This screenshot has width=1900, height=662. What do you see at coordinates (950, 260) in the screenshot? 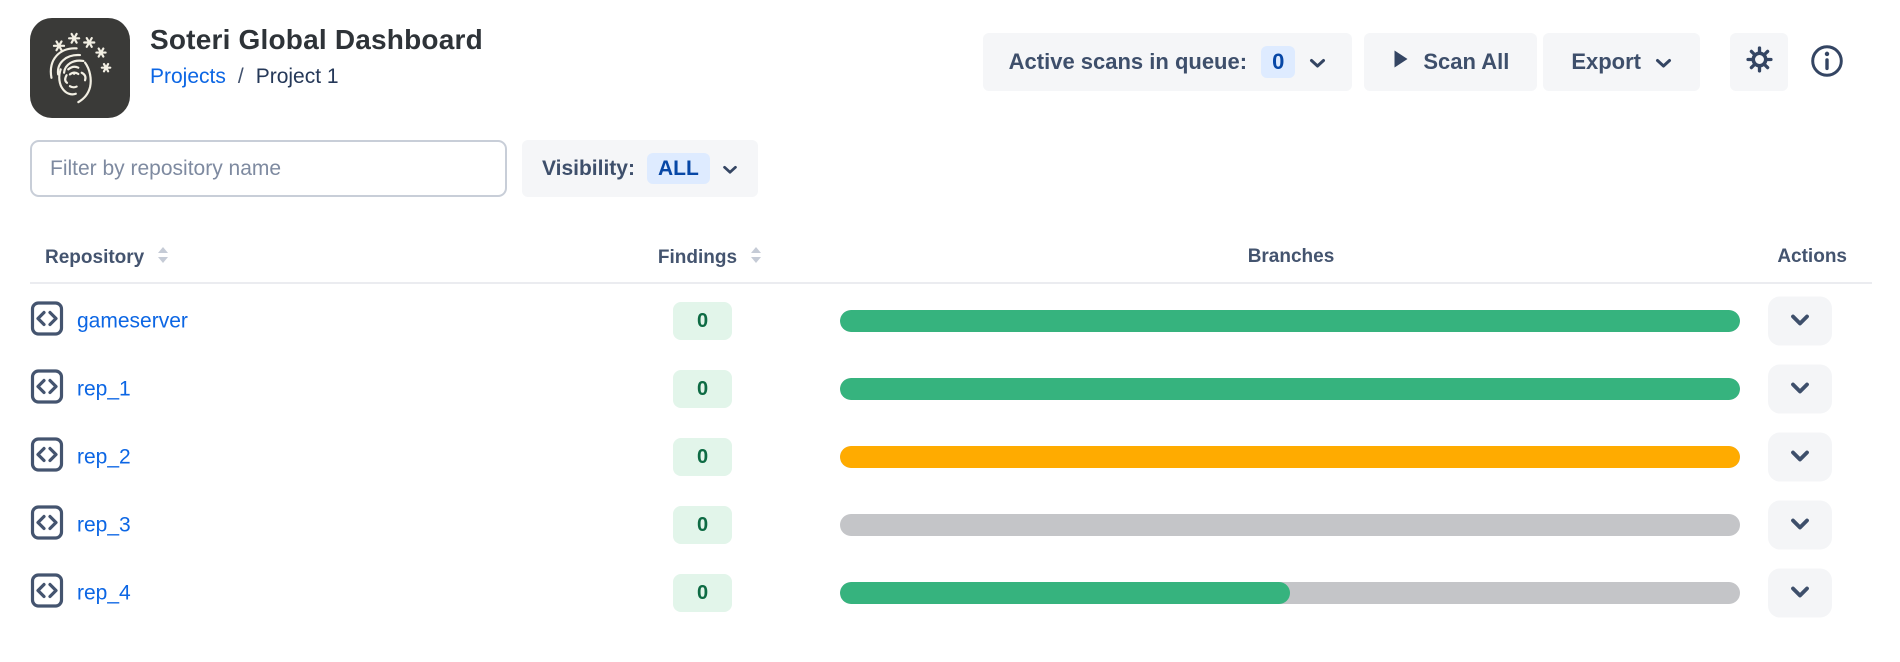
I see `table-header: Repository Findings Branches Actions` at bounding box center [950, 260].